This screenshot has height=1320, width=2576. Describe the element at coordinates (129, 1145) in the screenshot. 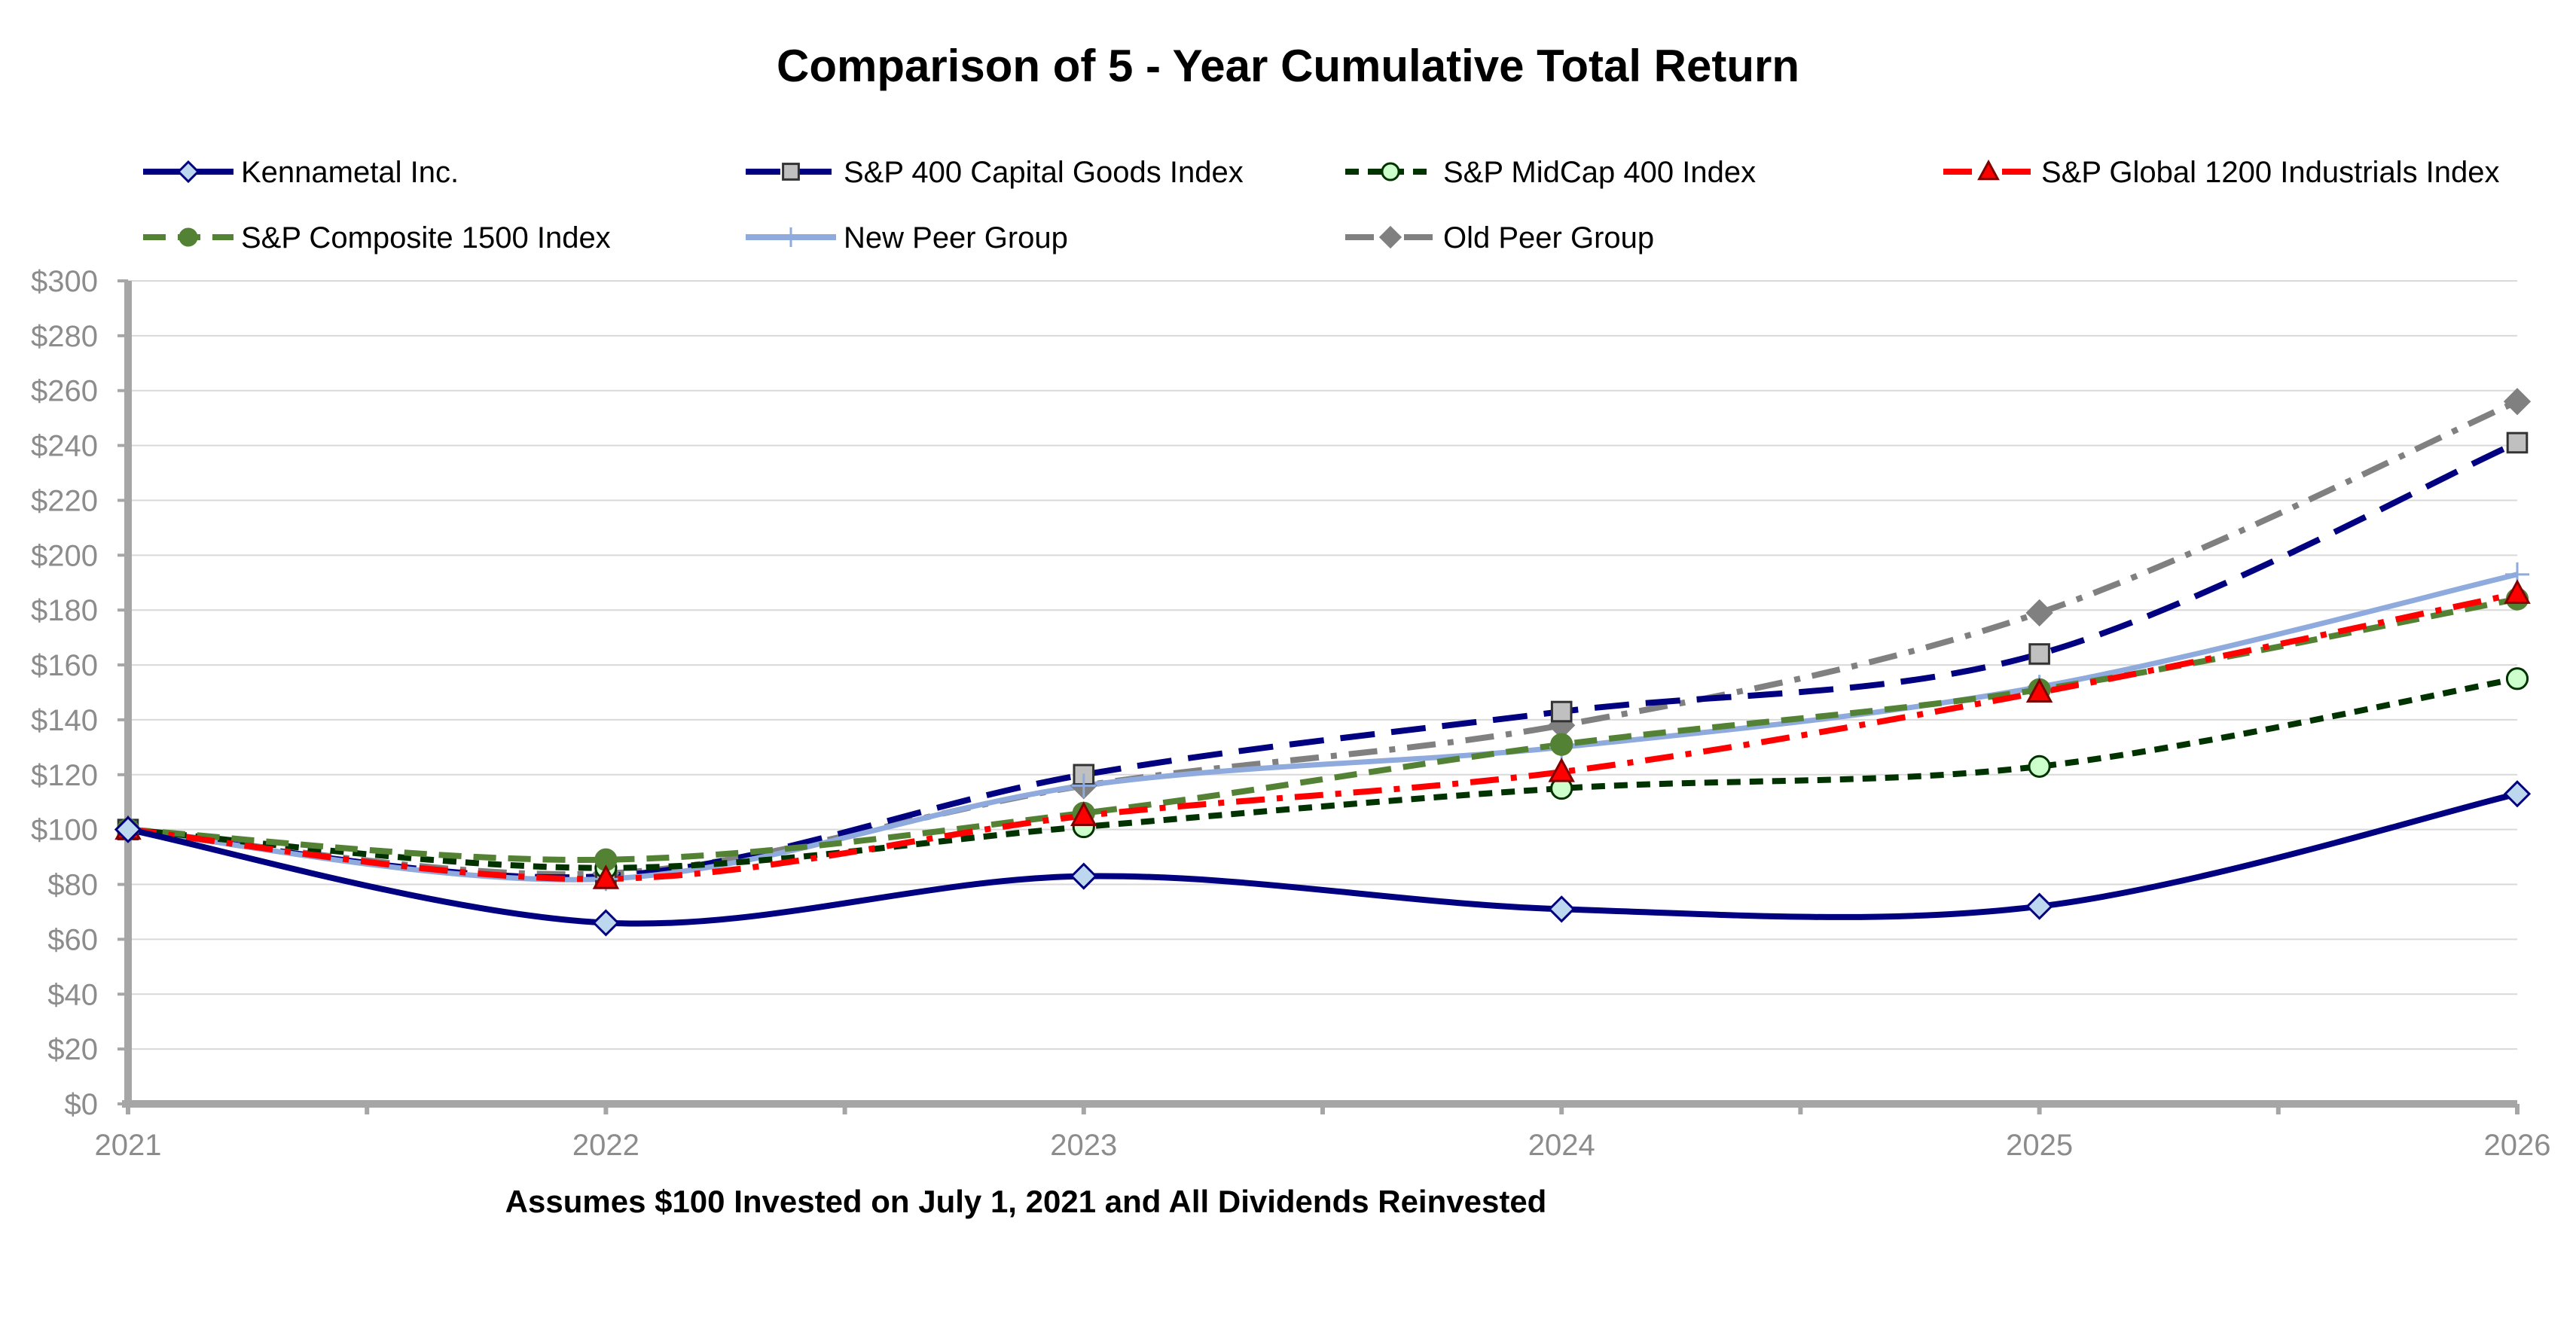

I see `x-tick-label: 2021` at that location.